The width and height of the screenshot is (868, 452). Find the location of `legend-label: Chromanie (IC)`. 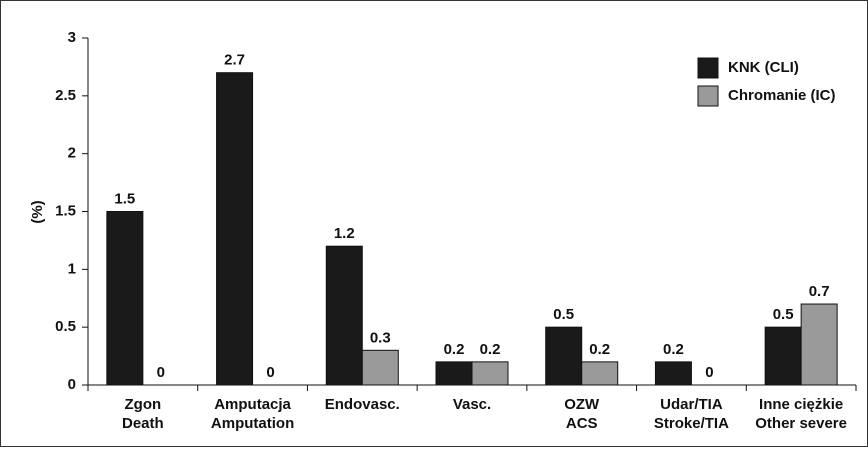

legend-label: Chromanie (IC) is located at coordinates (782, 95).